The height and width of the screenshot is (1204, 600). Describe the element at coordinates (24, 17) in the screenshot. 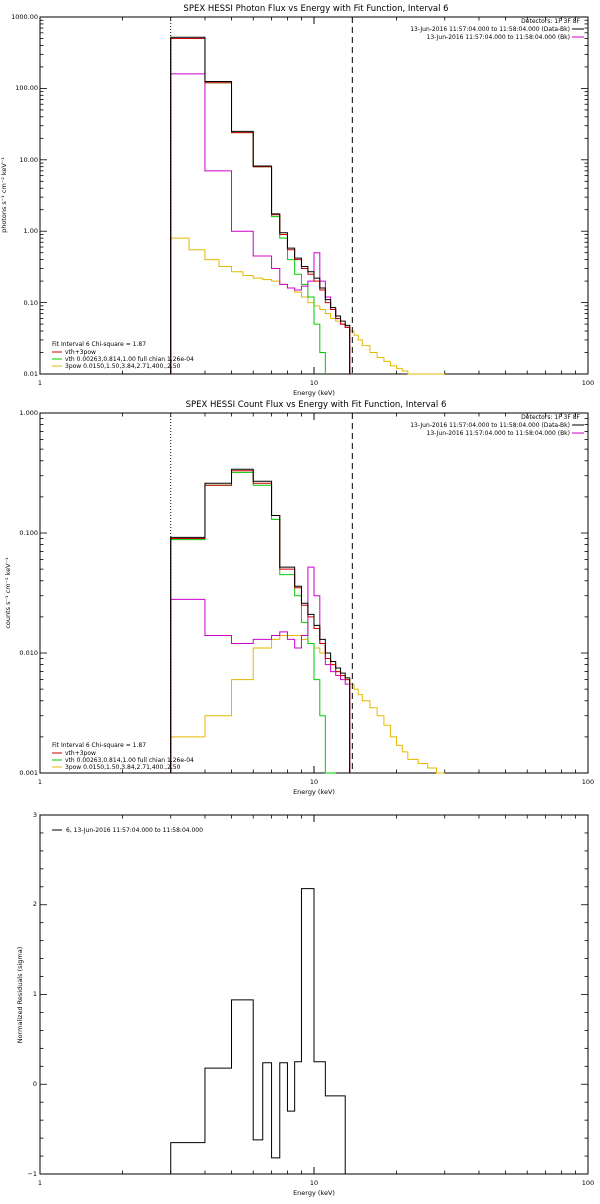

I see `photon-ytick-5: 1000.00` at that location.